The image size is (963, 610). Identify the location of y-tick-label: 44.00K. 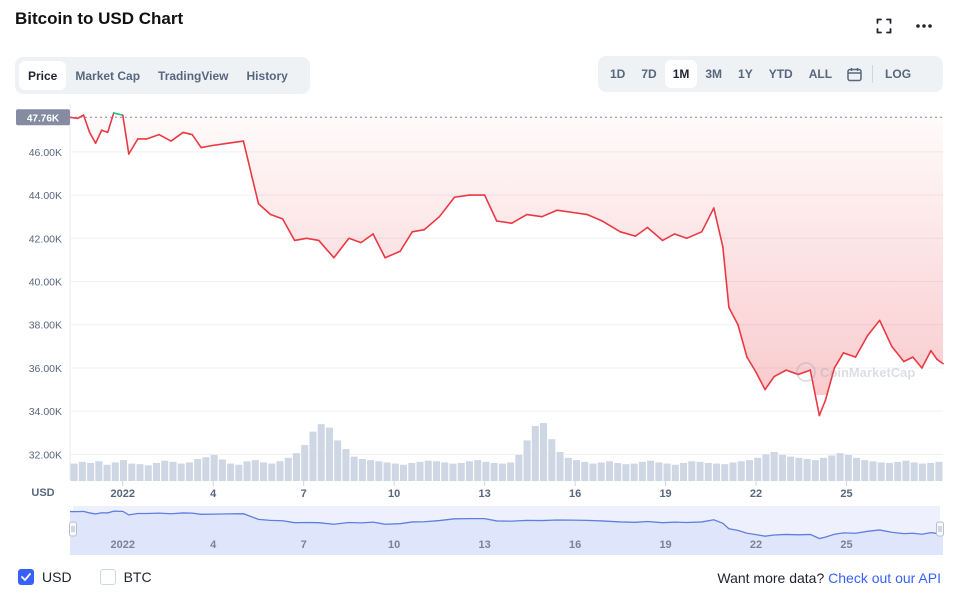
(45, 196).